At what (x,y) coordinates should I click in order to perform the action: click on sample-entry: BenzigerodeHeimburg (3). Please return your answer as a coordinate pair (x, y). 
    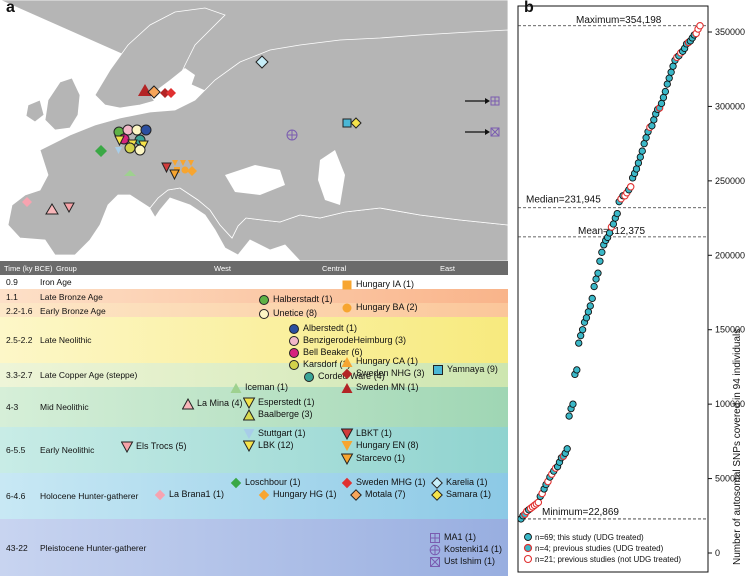
    Looking at the image, I should click on (354, 341).